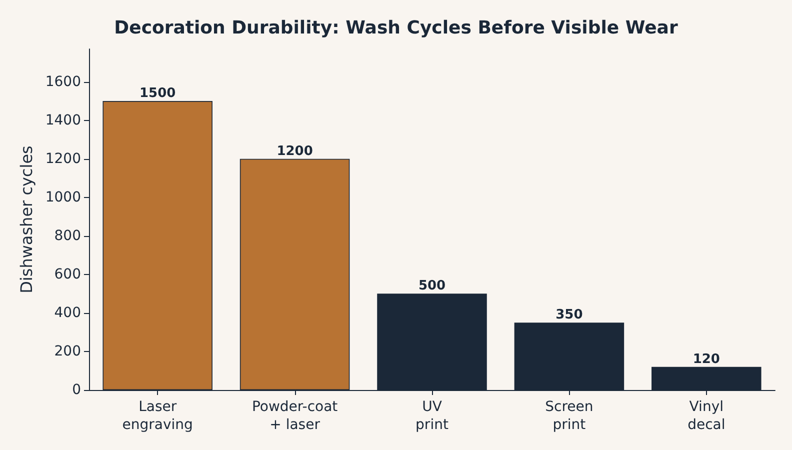  Describe the element at coordinates (295, 416) in the screenshot. I see `x-tick-label: Powder-coat + laser` at that location.